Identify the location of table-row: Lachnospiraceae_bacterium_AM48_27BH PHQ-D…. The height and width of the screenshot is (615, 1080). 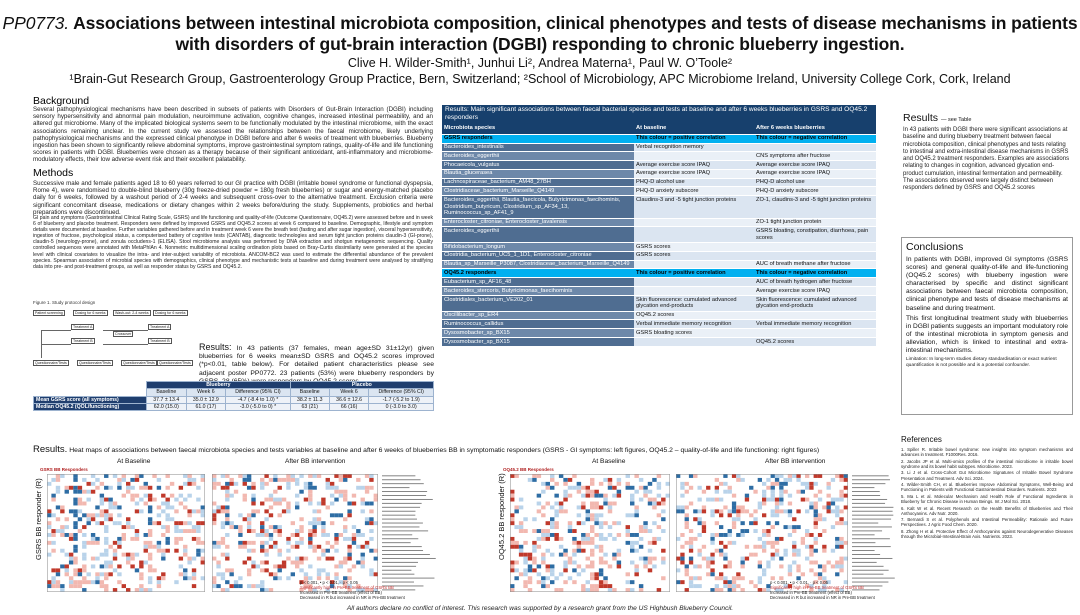
(659, 183).